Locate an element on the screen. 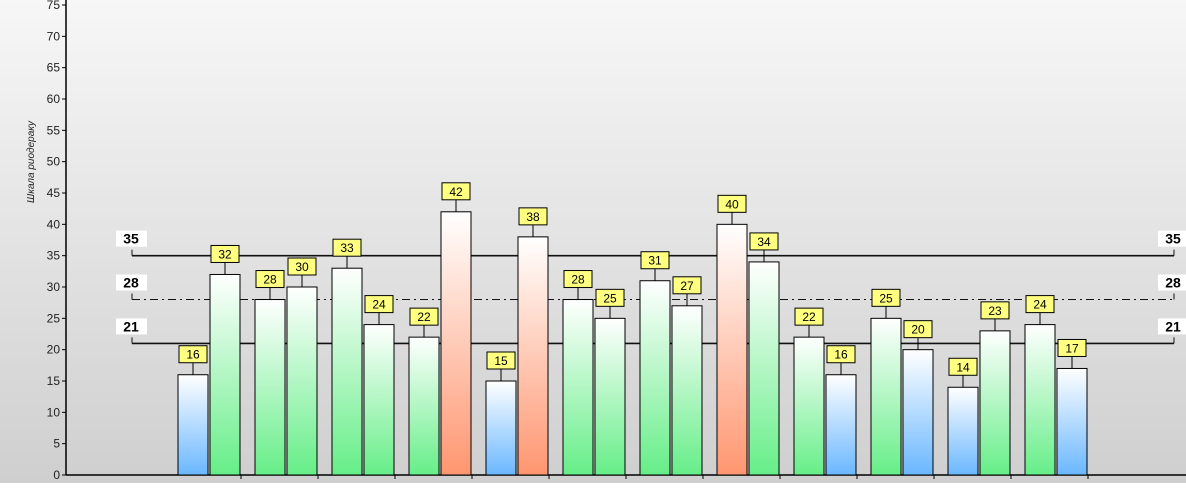 The width and height of the screenshot is (1186, 488). value-label: 42 is located at coordinates (456, 192).